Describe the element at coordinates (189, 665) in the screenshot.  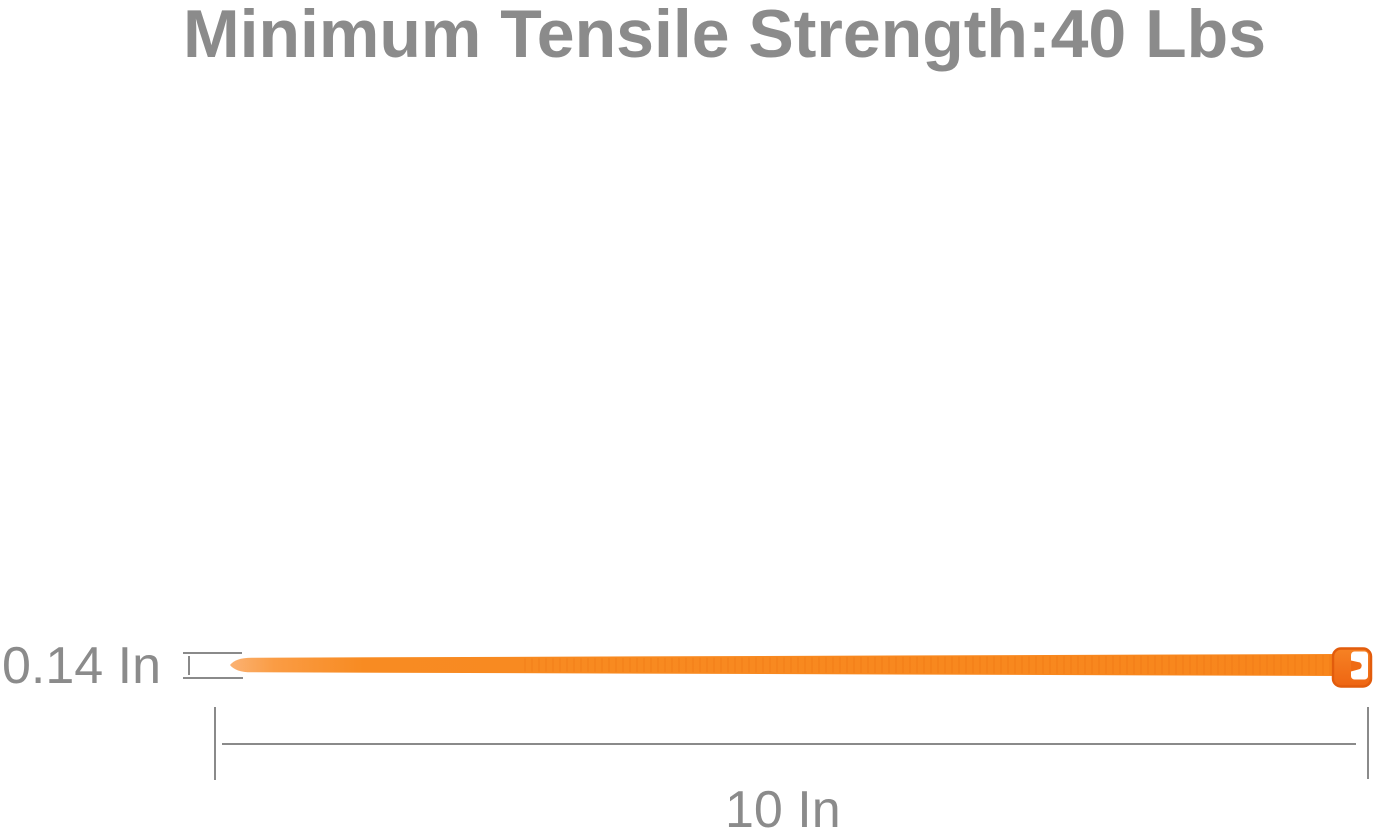
I see `thickness-bracket-tick` at that location.